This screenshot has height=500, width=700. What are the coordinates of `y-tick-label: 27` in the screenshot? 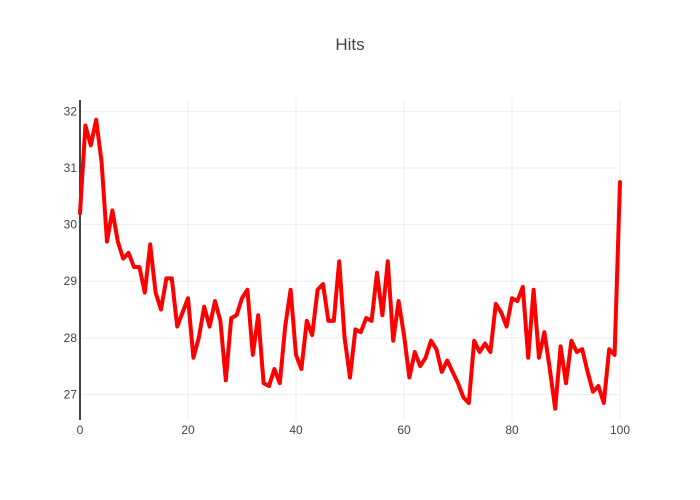 It's located at (71, 395).